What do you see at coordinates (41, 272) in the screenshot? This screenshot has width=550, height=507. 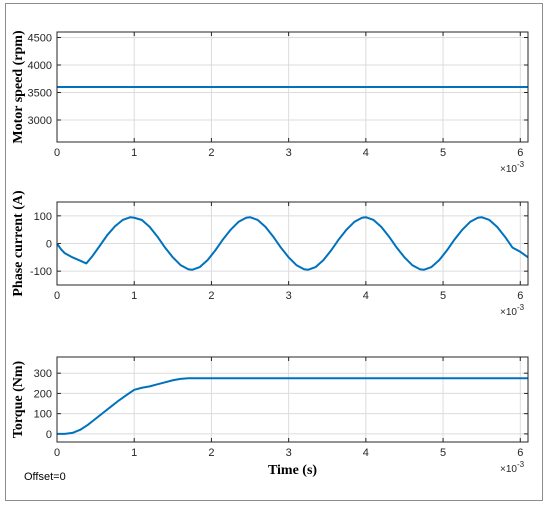 I see `y-tick-label: -100` at bounding box center [41, 272].